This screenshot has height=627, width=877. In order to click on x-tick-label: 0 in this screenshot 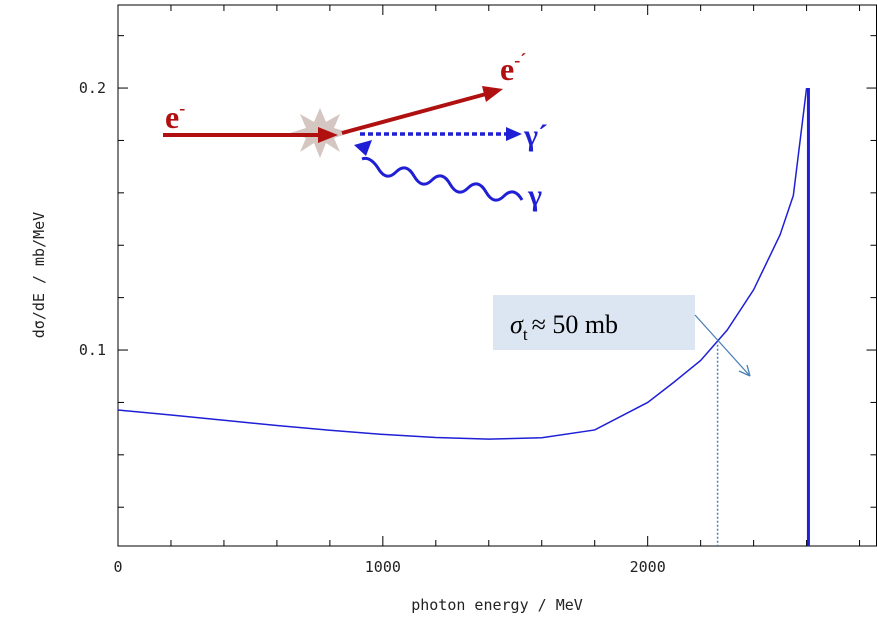, I will do `click(117, 567)`.